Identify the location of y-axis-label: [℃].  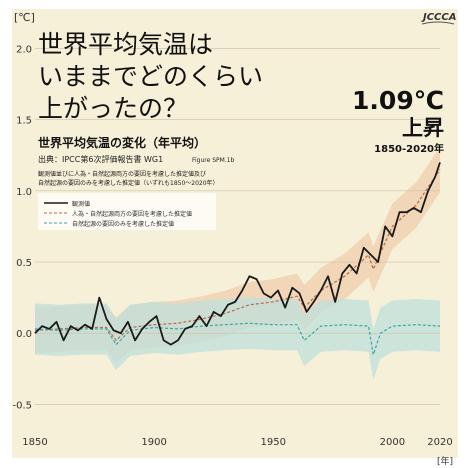
(24, 17).